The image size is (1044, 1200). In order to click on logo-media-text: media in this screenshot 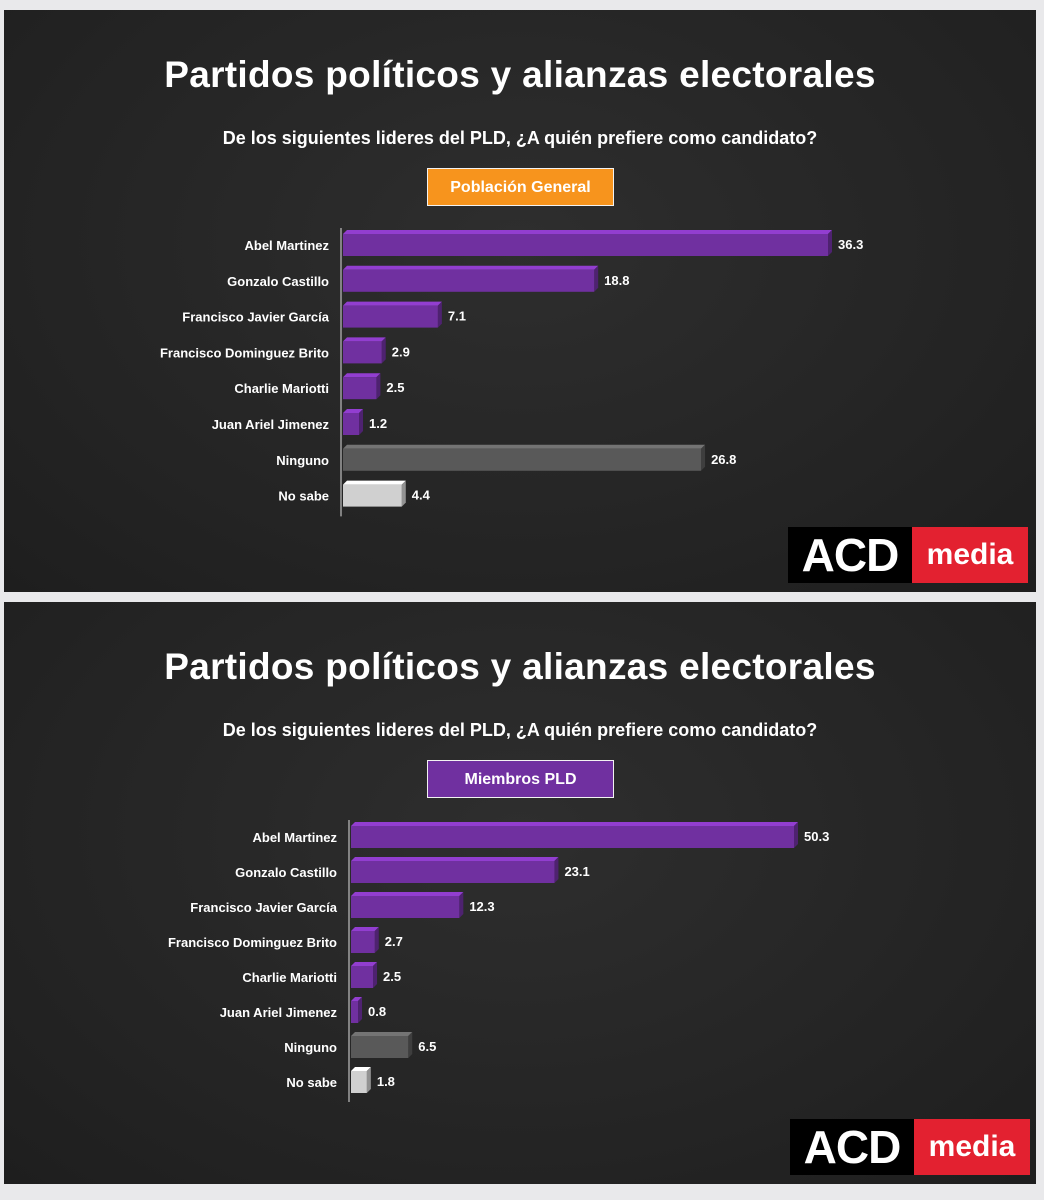, I will do `click(972, 1147)`.